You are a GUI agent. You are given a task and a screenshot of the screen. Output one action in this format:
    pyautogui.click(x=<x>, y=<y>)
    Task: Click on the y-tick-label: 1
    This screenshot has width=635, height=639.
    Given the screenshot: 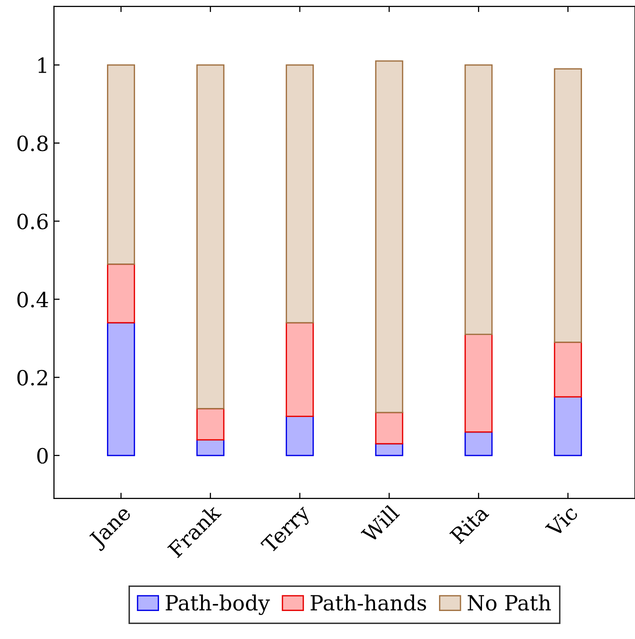 What is the action you would take?
    pyautogui.click(x=42, y=65)
    